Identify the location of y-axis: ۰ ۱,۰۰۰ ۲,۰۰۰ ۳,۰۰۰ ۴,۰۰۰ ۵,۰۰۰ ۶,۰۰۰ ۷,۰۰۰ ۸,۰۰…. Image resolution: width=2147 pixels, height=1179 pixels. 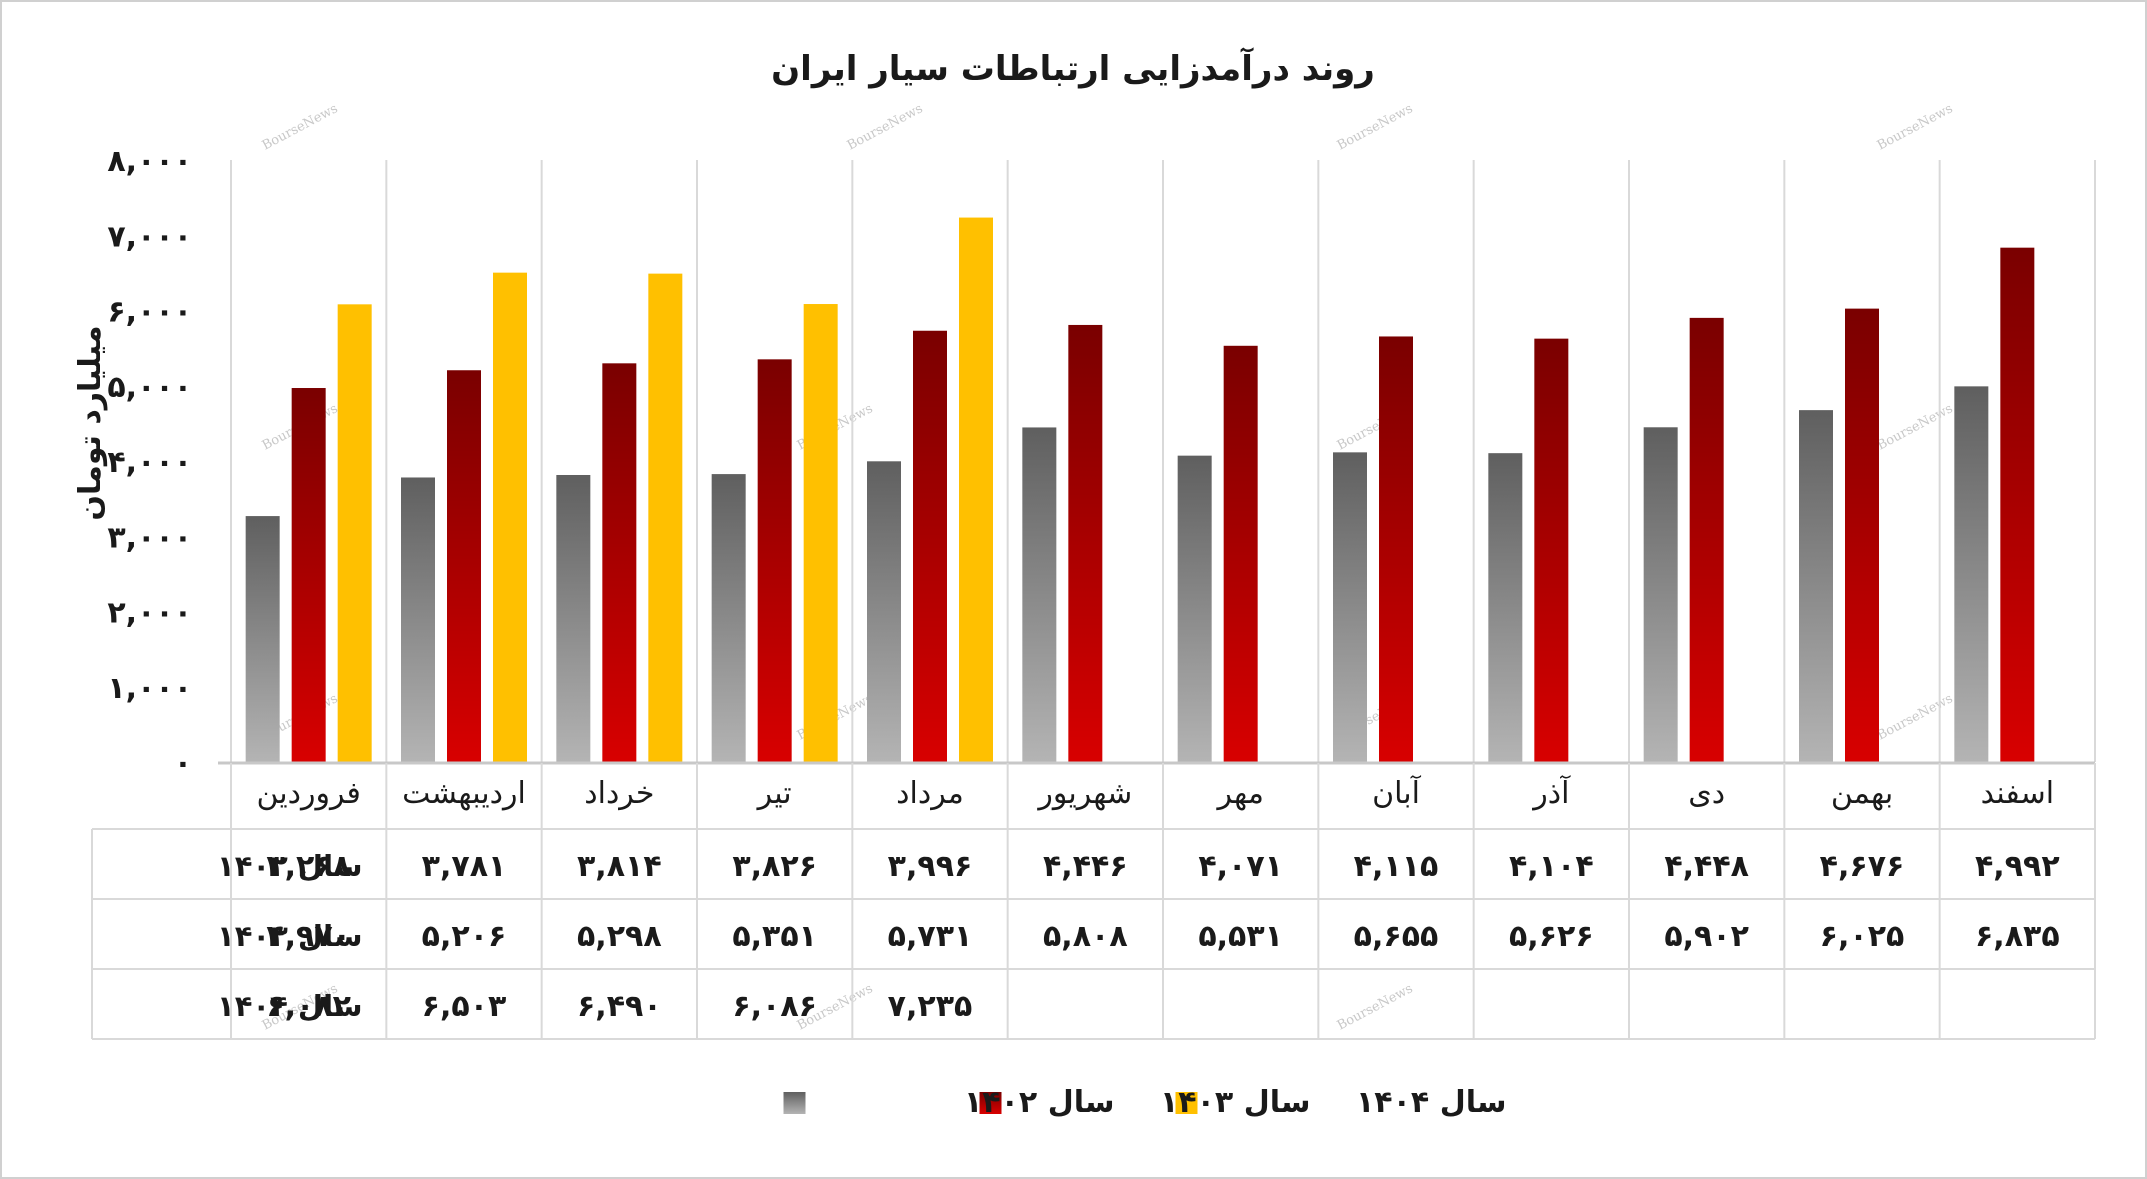
(149, 462).